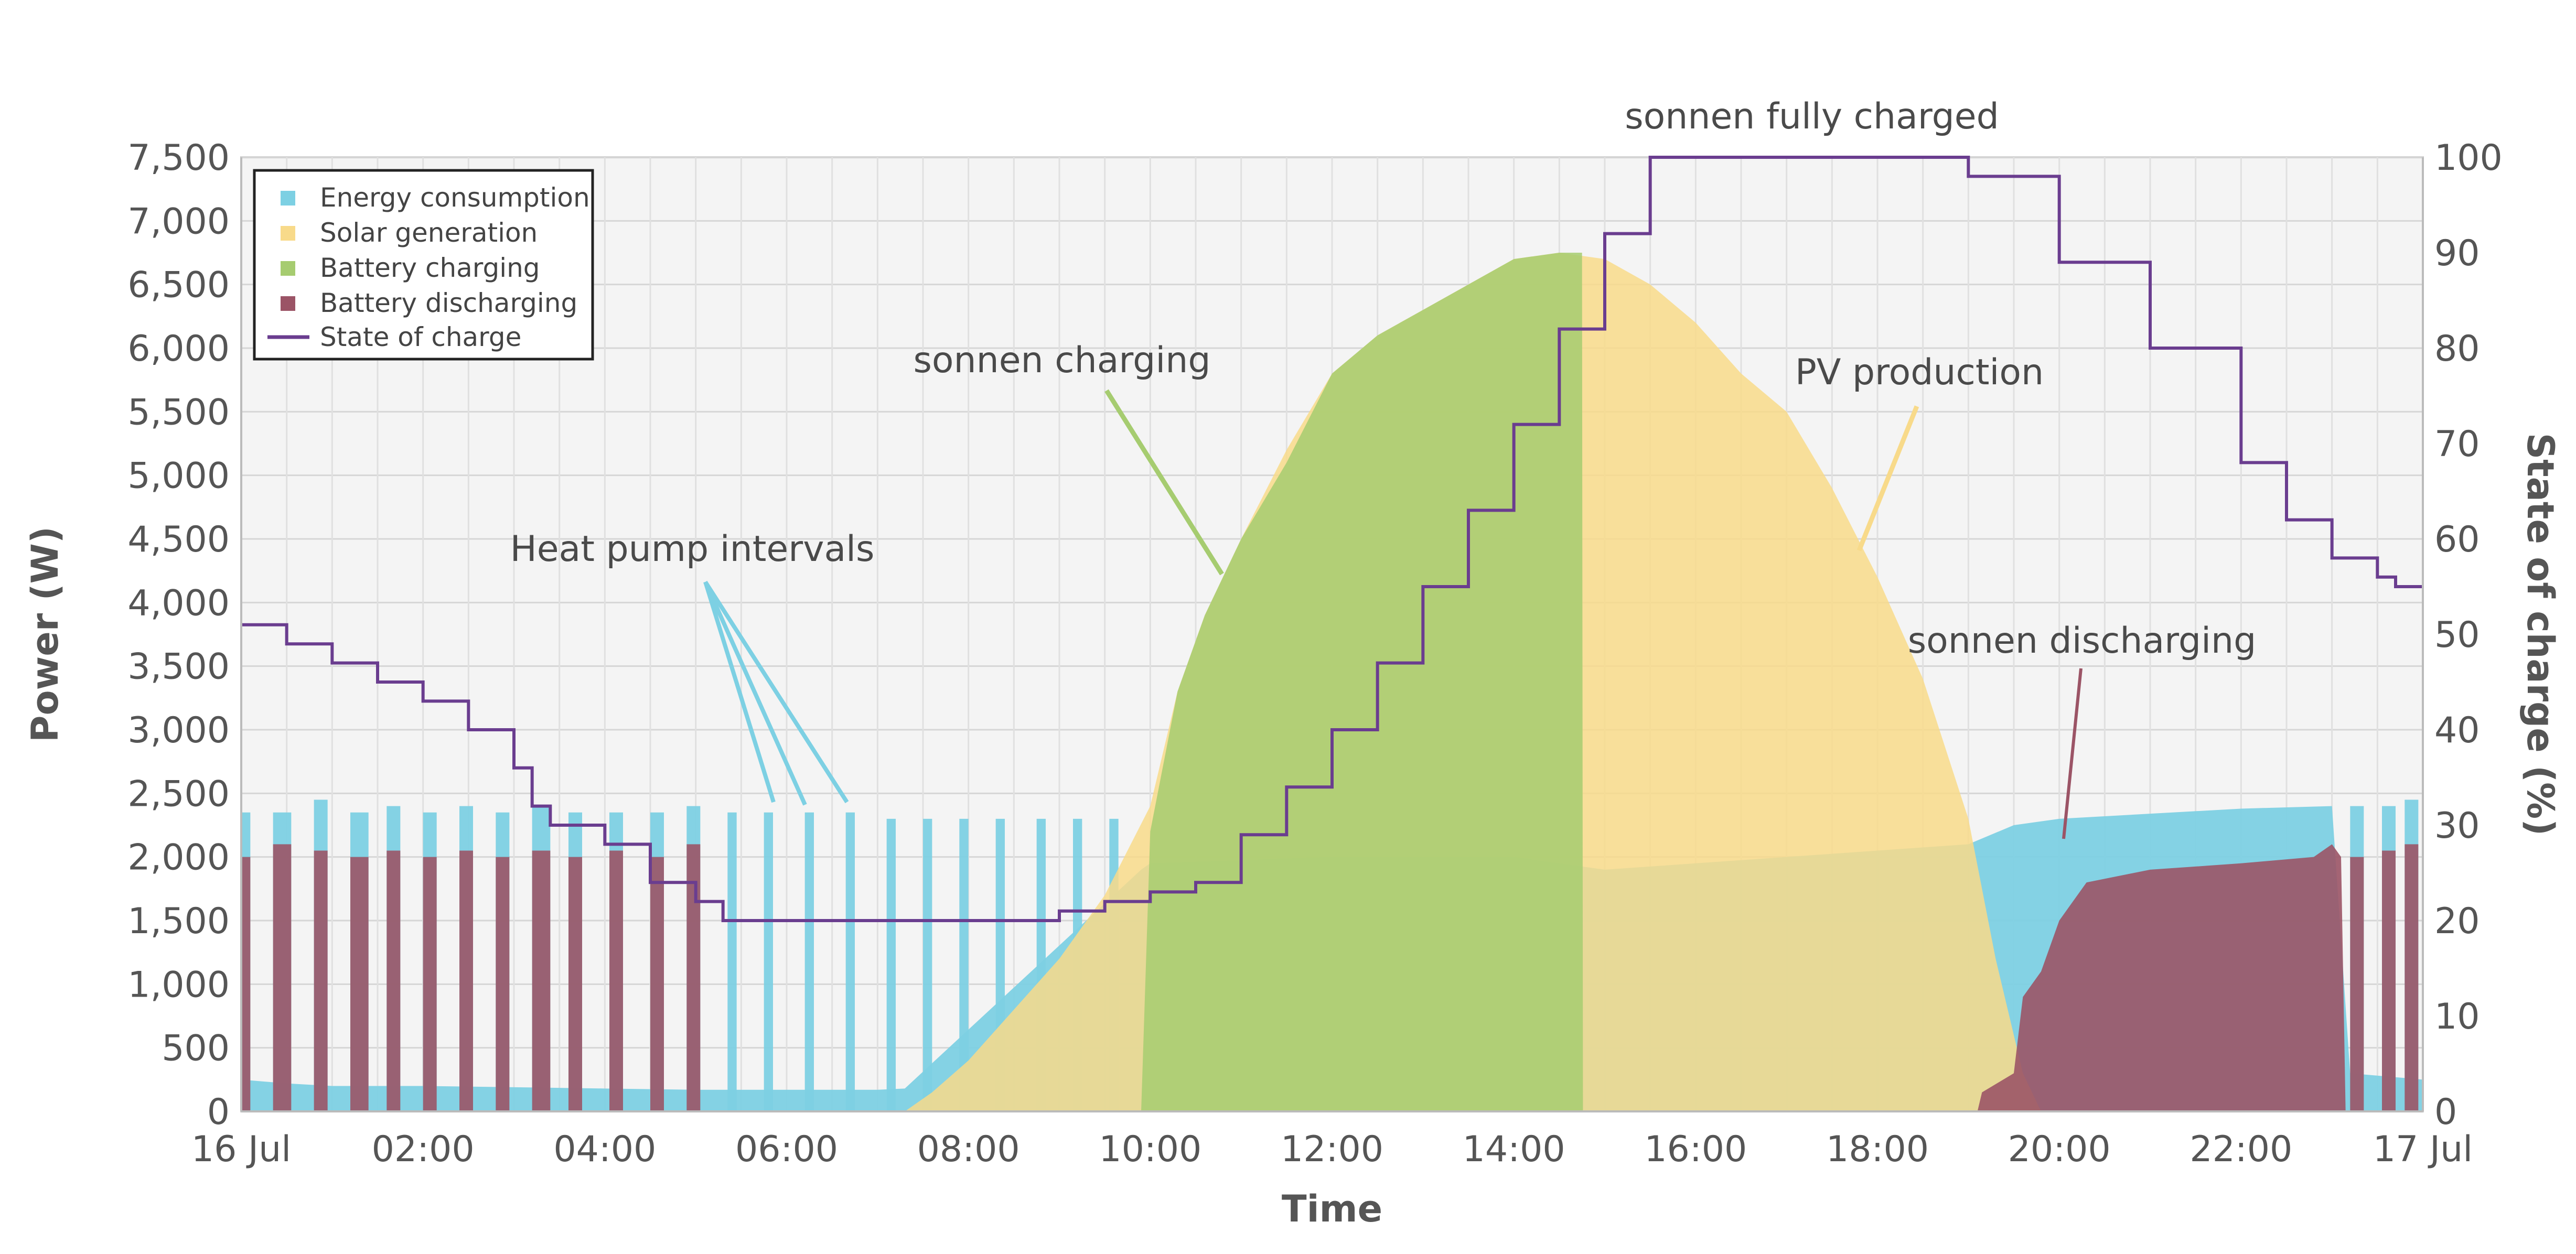  Describe the element at coordinates (1514, 1149) in the screenshot. I see `x-tick-label-7: 14:00` at that location.